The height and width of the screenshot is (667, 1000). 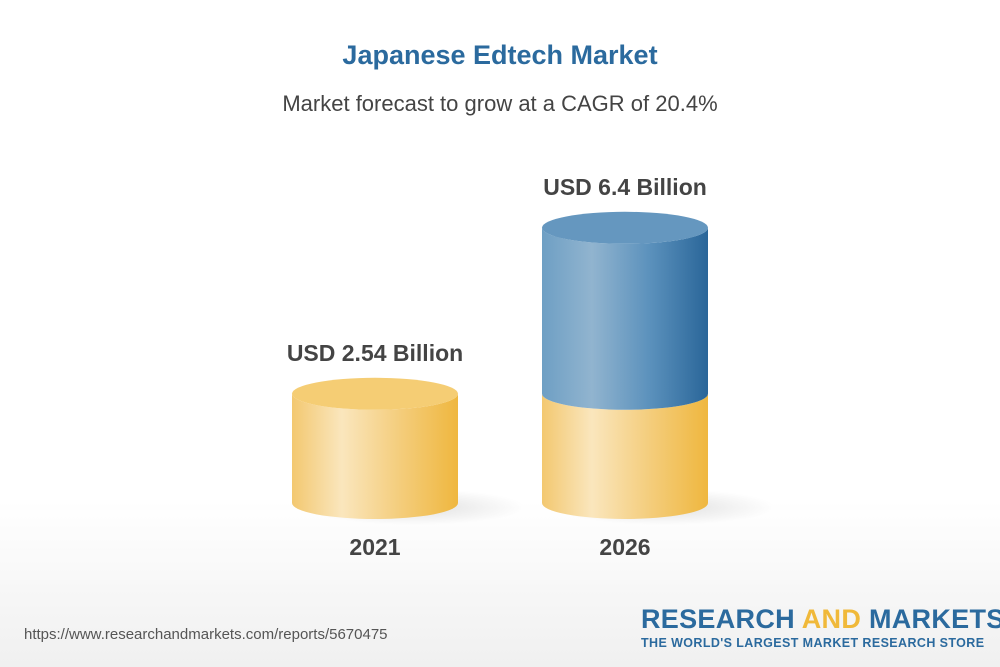 What do you see at coordinates (375, 393) in the screenshot?
I see `bar-top-2021` at bounding box center [375, 393].